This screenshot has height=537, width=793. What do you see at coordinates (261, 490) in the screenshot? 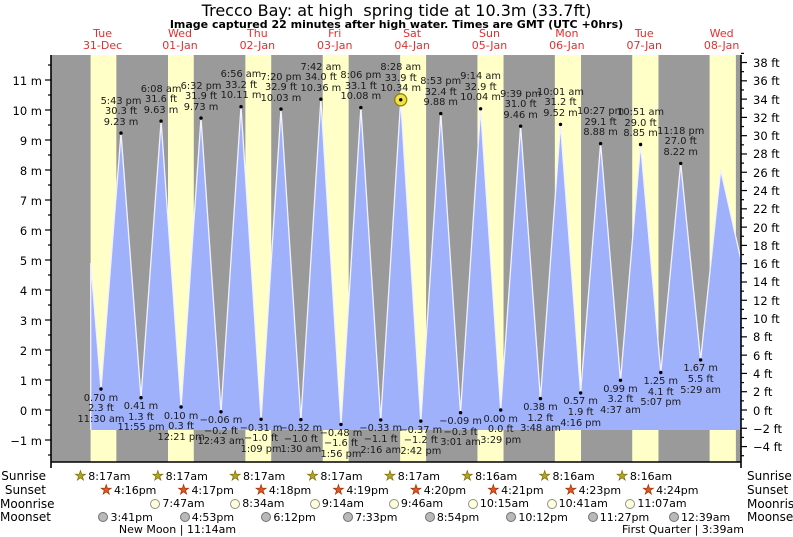
I see `sunset-star-icon: ★` at bounding box center [261, 490].